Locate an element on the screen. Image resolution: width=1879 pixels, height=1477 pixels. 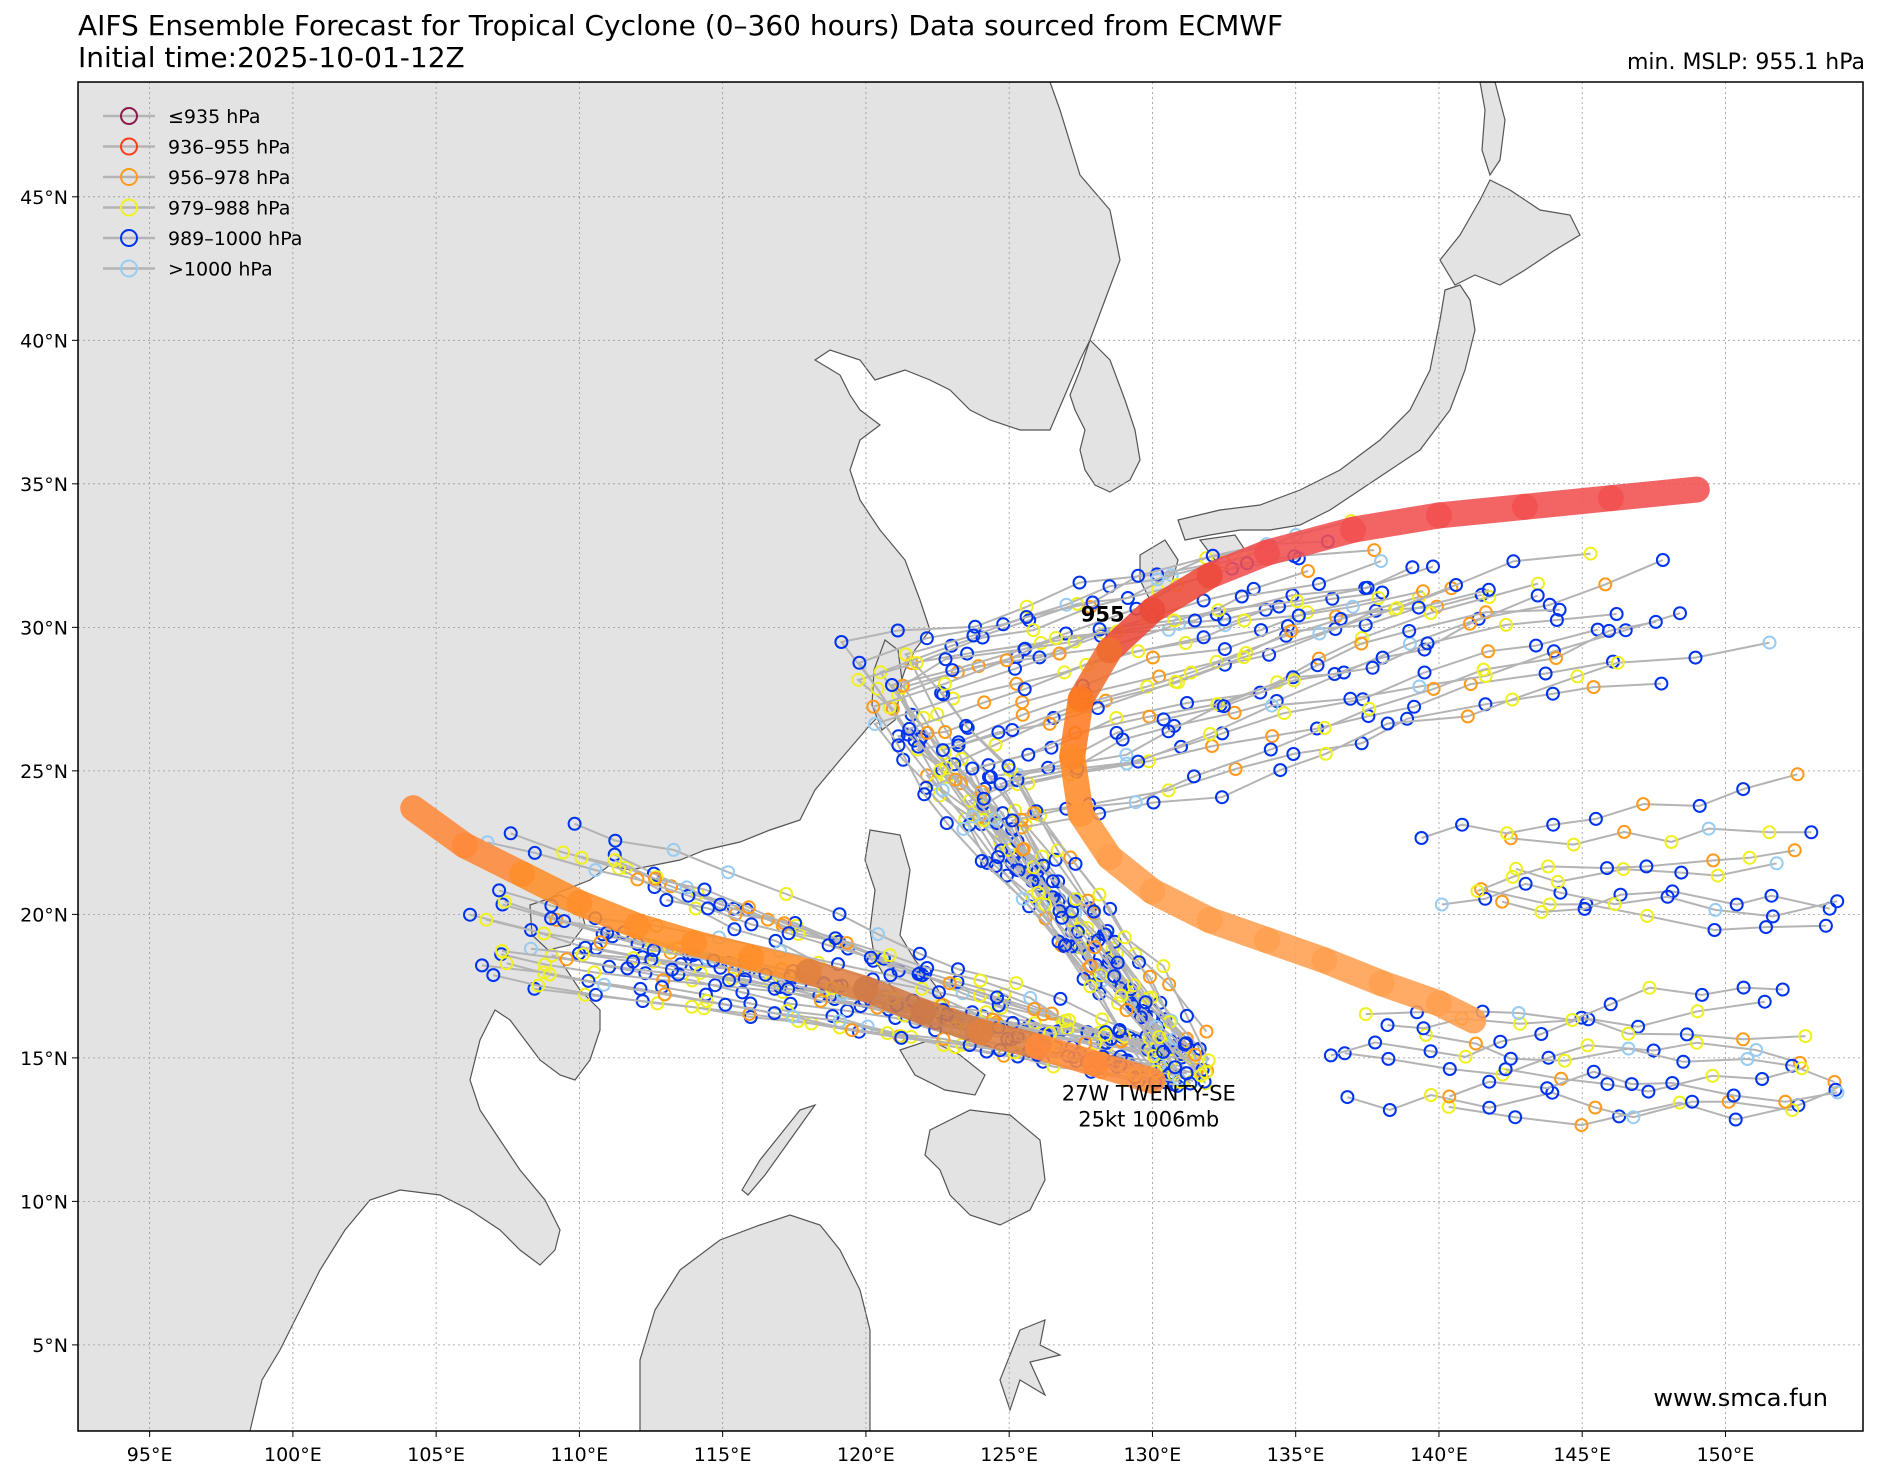
storm-name-label: 27W TWENTY-SE is located at coordinates (1149, 1094).